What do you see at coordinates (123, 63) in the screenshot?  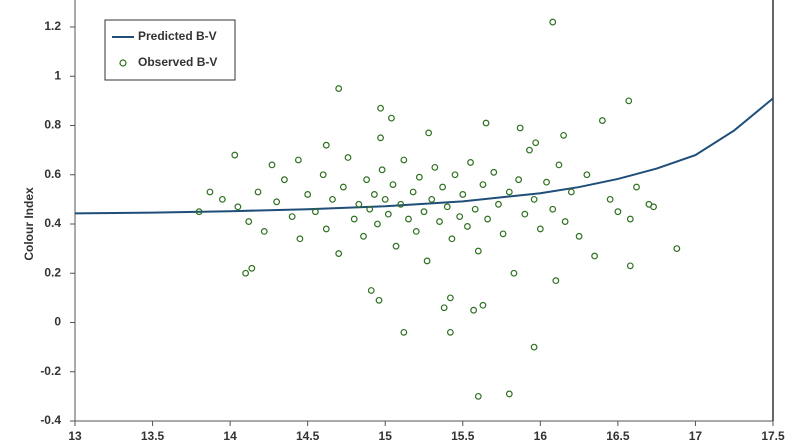 I see `legend-swatch` at bounding box center [123, 63].